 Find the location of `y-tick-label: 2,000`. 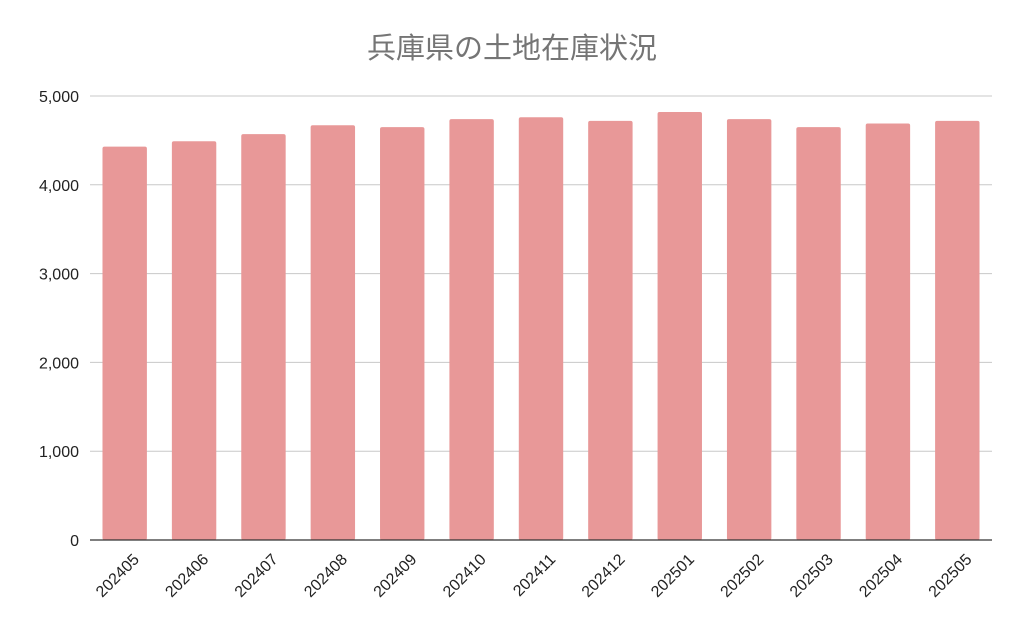

y-tick-label: 2,000 is located at coordinates (59, 363).